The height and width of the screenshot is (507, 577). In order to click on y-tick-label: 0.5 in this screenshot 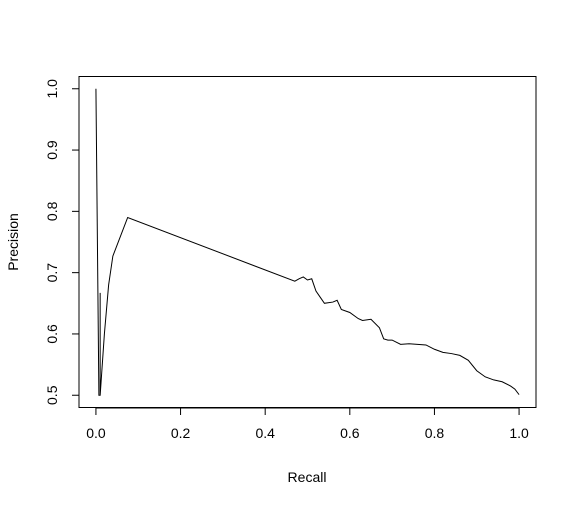, I will do `click(52, 395)`.